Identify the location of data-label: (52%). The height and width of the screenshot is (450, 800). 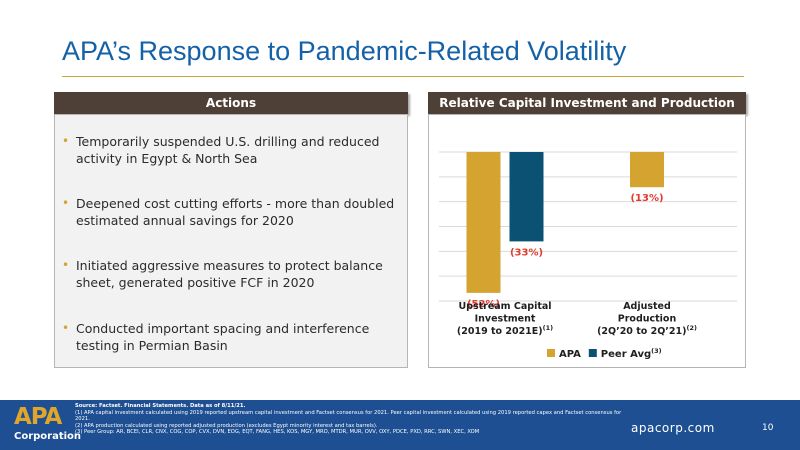
(483, 304).